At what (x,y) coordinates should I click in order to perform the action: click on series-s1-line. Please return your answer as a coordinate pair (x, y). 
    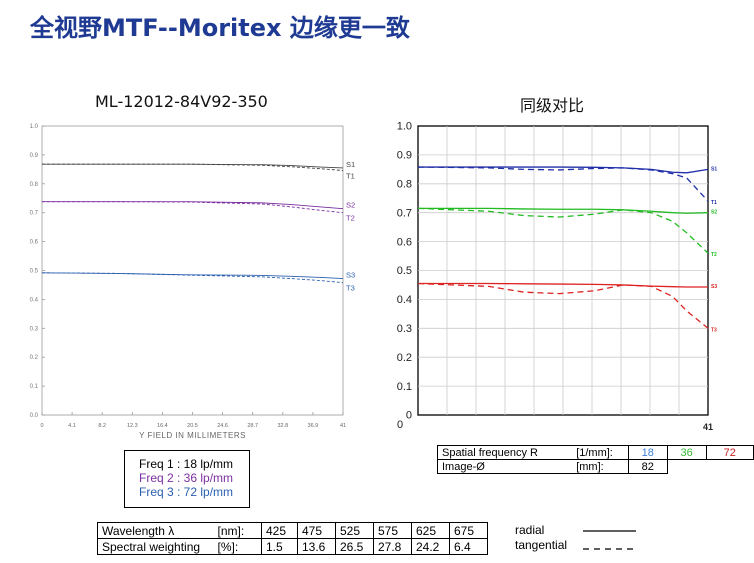
    Looking at the image, I should click on (193, 166).